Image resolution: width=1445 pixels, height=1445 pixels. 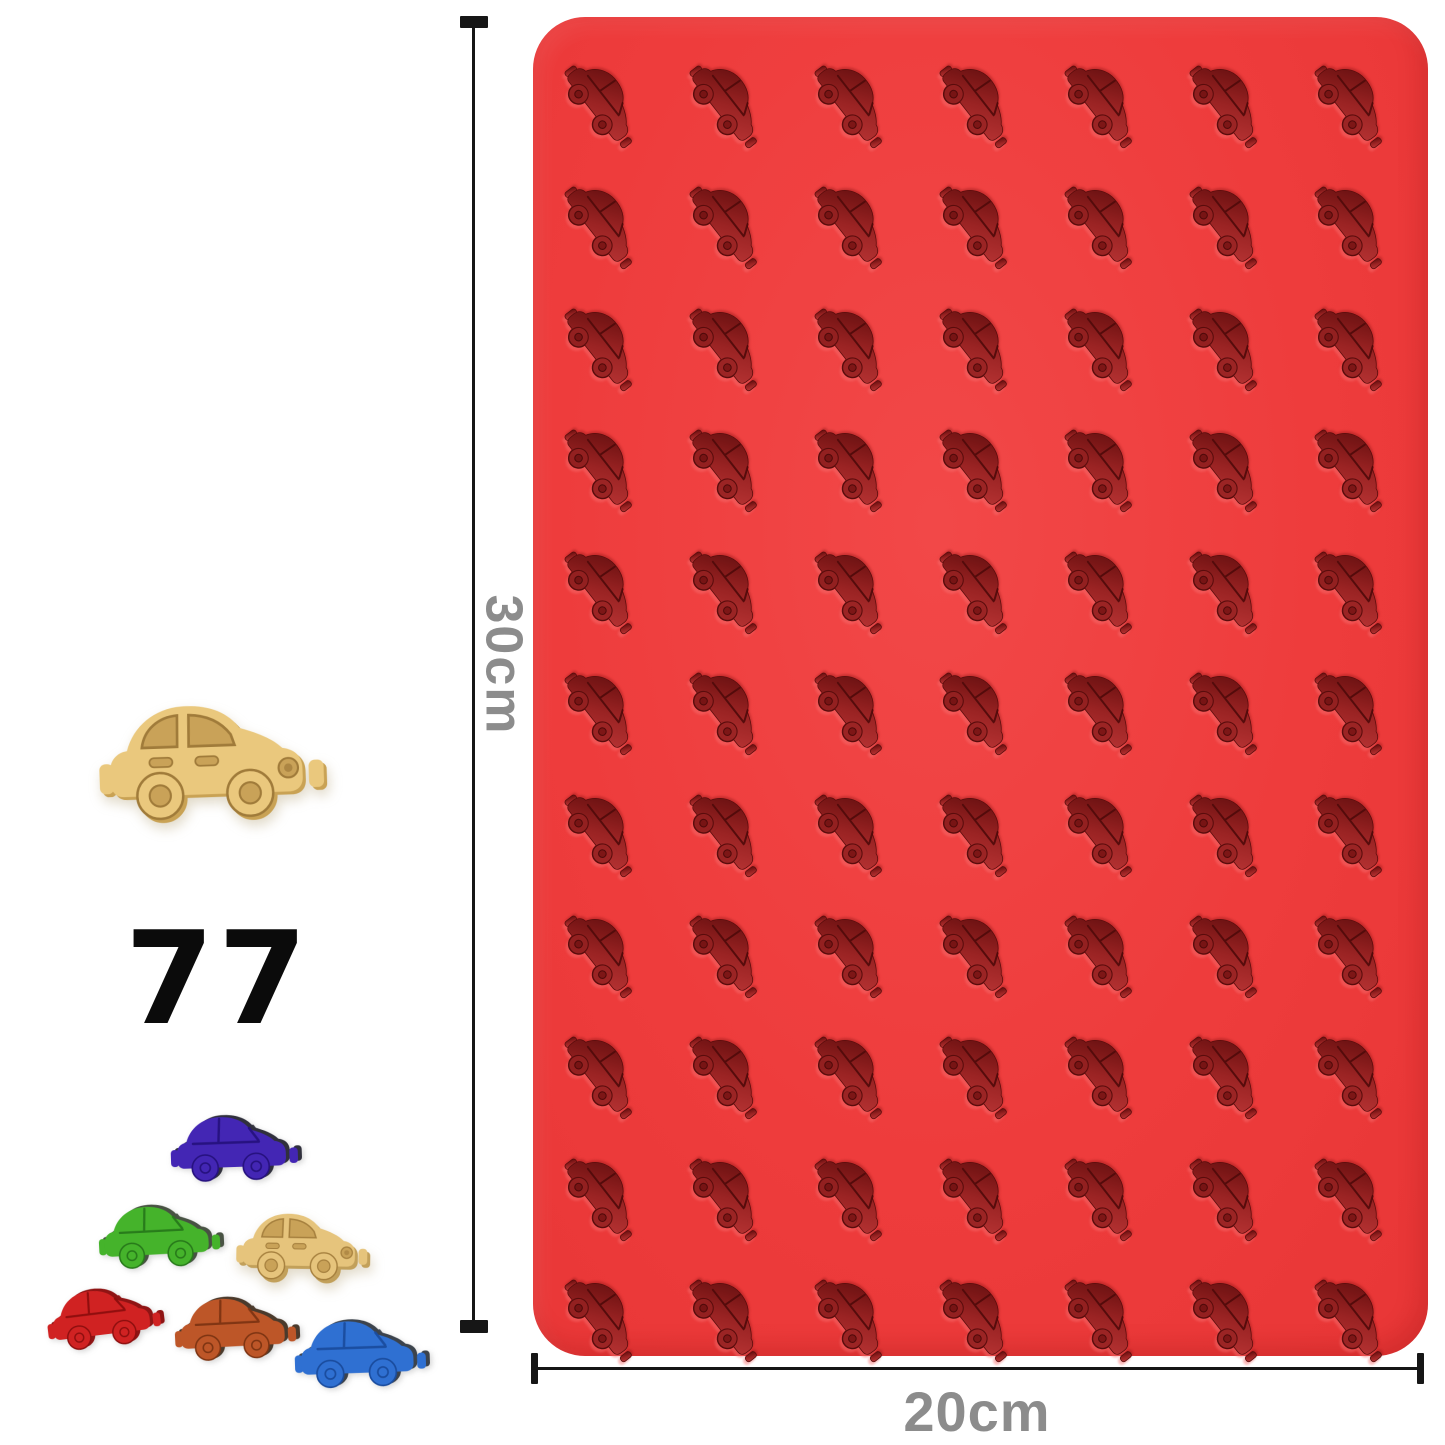 What do you see at coordinates (235, 1325) in the screenshot?
I see `orange-gummy-car` at bounding box center [235, 1325].